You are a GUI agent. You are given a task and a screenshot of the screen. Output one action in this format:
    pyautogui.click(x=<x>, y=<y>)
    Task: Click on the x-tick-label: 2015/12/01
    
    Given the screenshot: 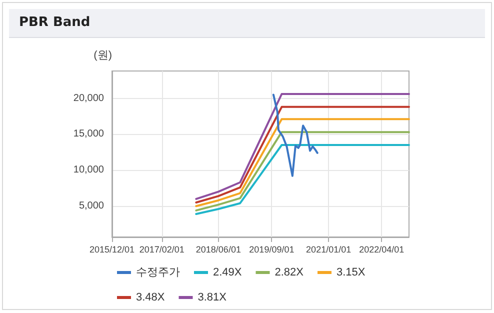 What is the action you would take?
    pyautogui.click(x=112, y=249)
    